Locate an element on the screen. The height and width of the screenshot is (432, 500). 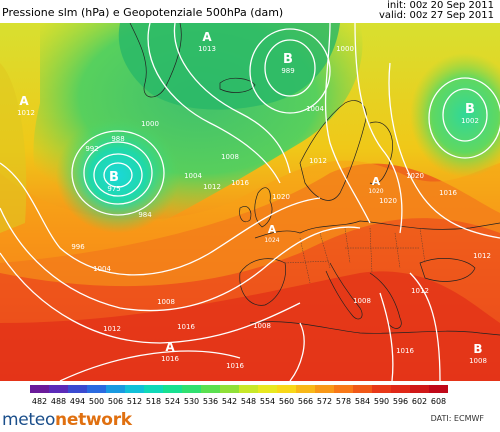
high-south-value: 1016 is located at coordinates (170, 359).